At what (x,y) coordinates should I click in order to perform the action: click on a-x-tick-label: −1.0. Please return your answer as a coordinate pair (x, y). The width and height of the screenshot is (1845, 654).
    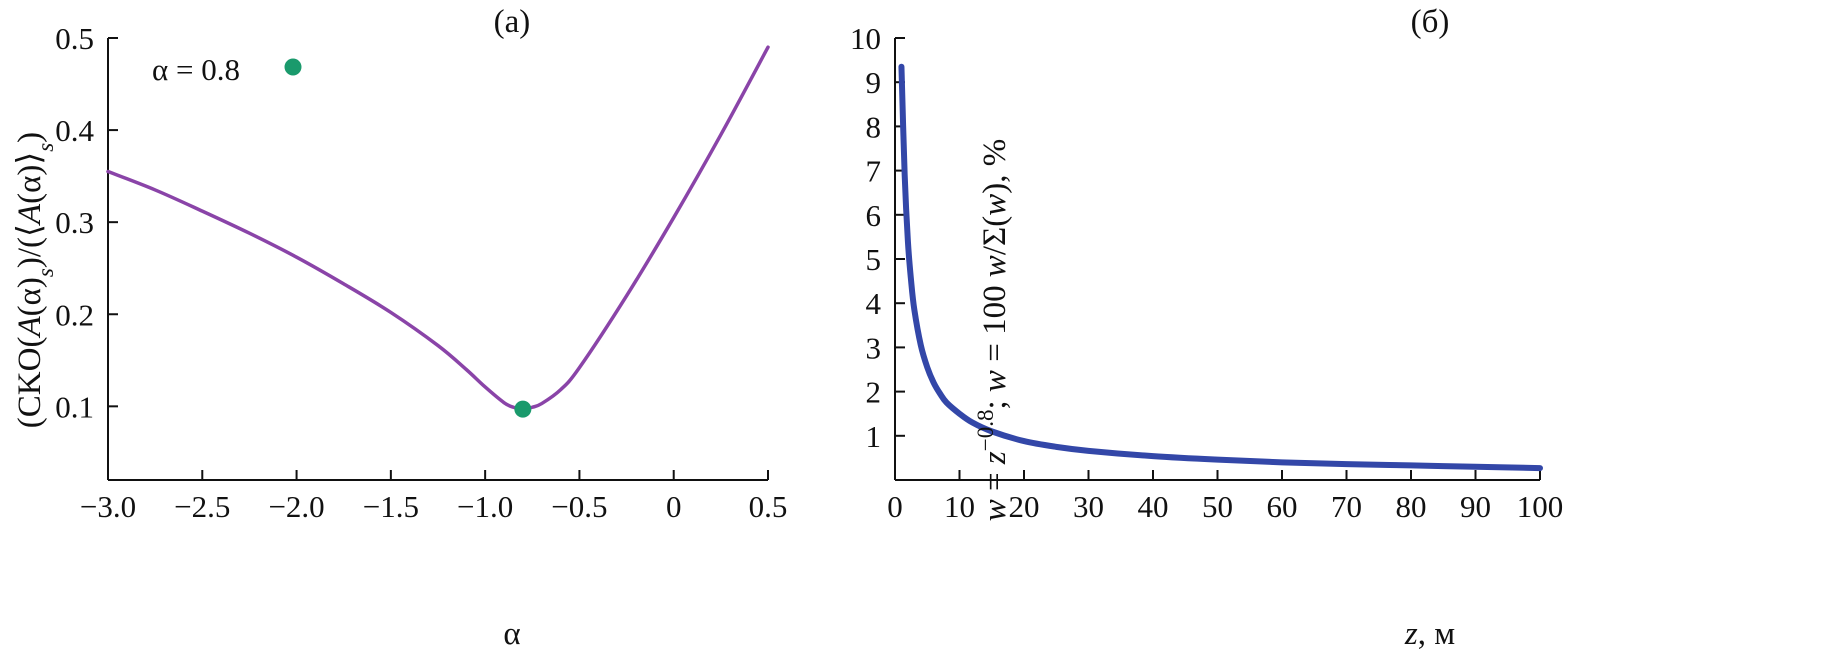
    Looking at the image, I should click on (485, 506).